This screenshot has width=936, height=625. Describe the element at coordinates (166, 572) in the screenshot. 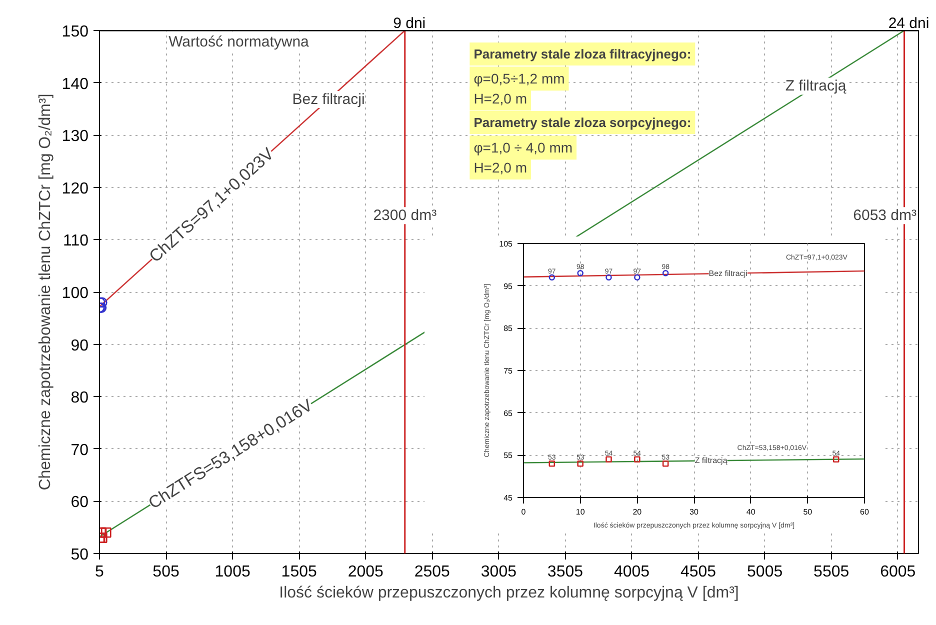

I see `x-tick-label: 505` at that location.